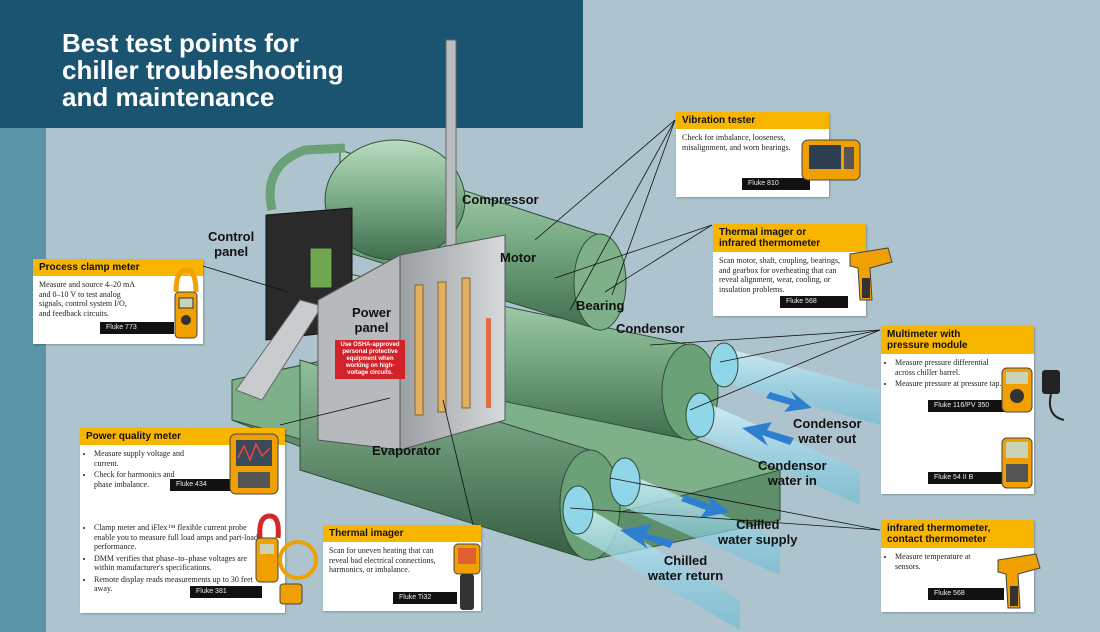 This screenshot has height=632, width=1100. I want to click on card-multimeter-model-1: Fluke 116/PV 350, so click(972, 406).